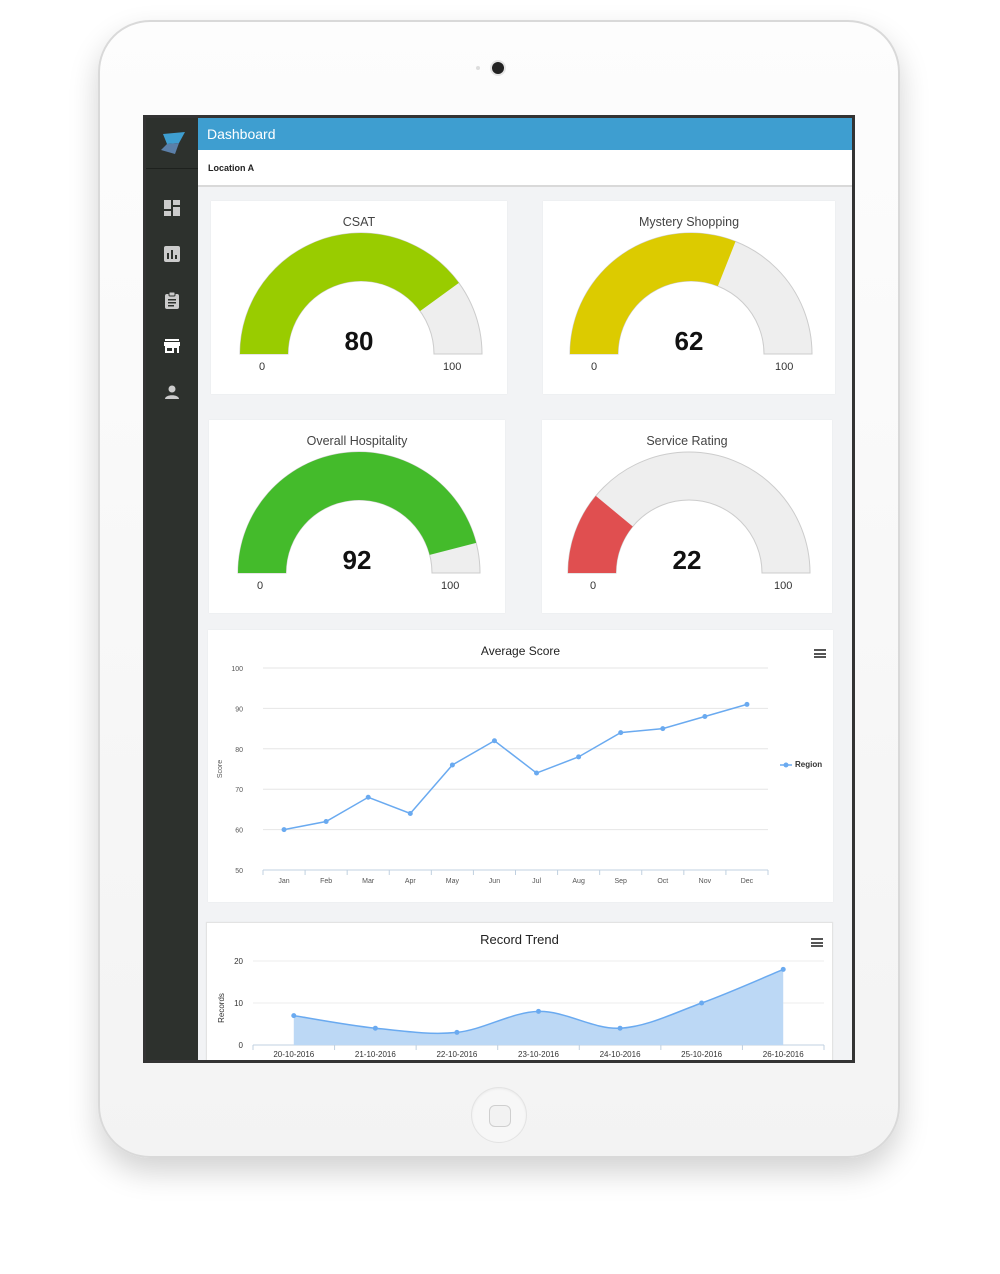  I want to click on svg-text: Aug, so click(578, 881).